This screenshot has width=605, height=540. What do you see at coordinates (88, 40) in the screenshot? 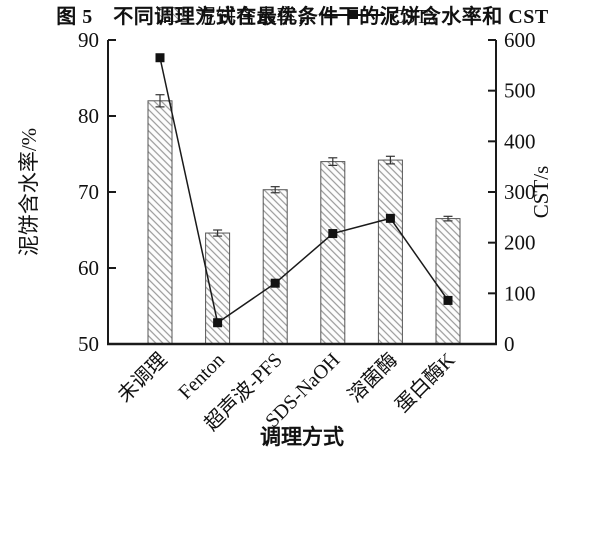
I see `y-tick-label: 90` at bounding box center [88, 40].